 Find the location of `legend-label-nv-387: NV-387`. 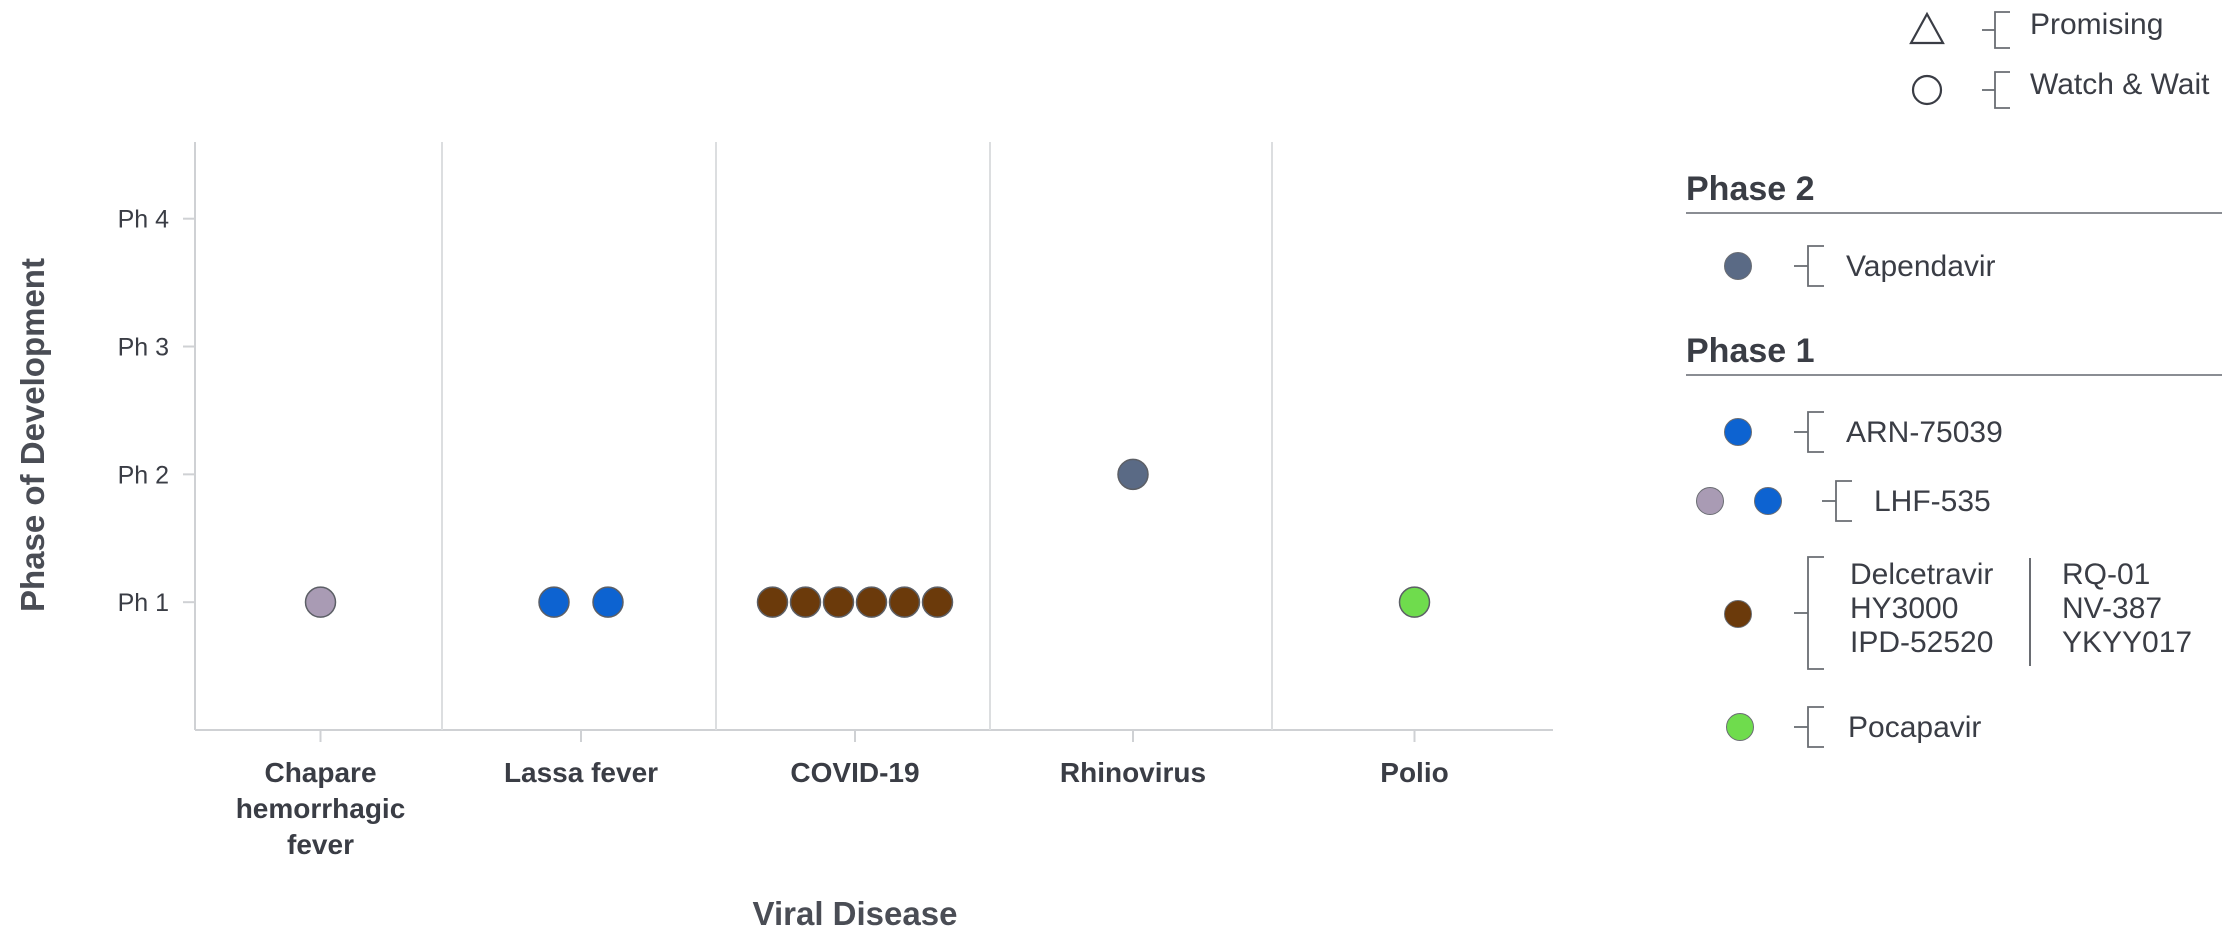

legend-label-nv-387: NV-387 is located at coordinates (2112, 608).